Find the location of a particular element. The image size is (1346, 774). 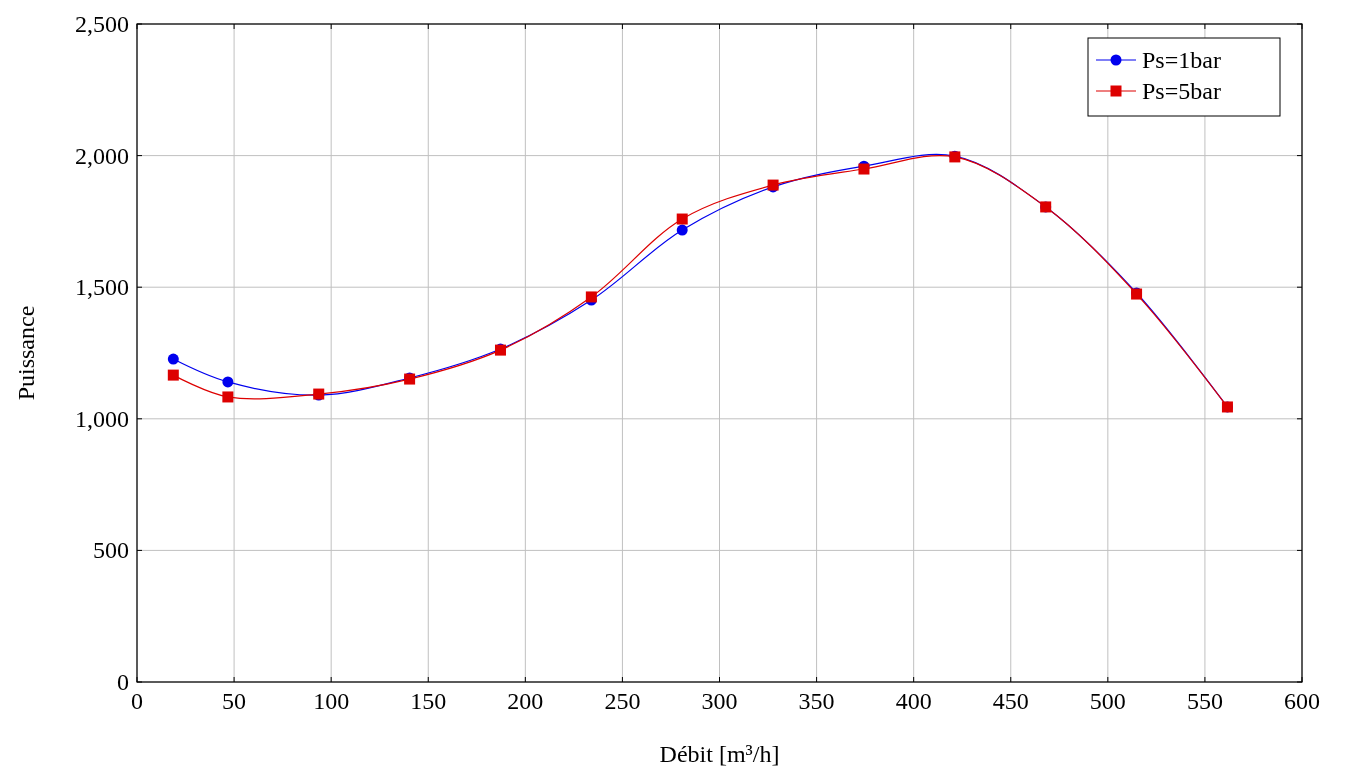

y-tick-label: 2,500 is located at coordinates (102, 24).